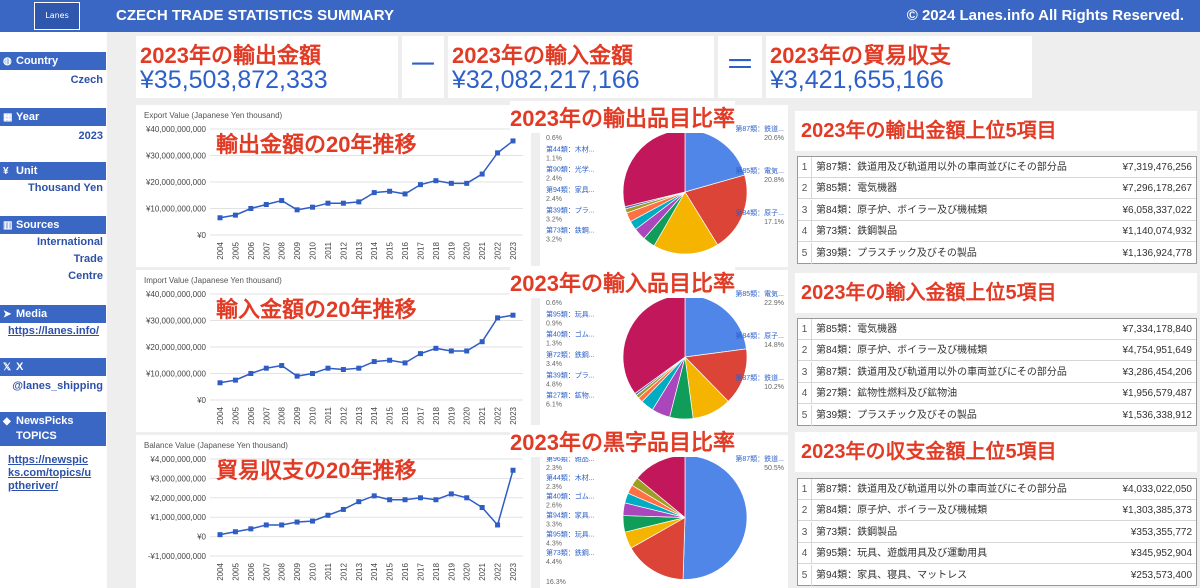  What do you see at coordinates (941, 372) in the screenshot?
I see `item-name-cell: 第87類：鉄道用及び軌道用以外の車両並びにその部分品` at bounding box center [941, 372].